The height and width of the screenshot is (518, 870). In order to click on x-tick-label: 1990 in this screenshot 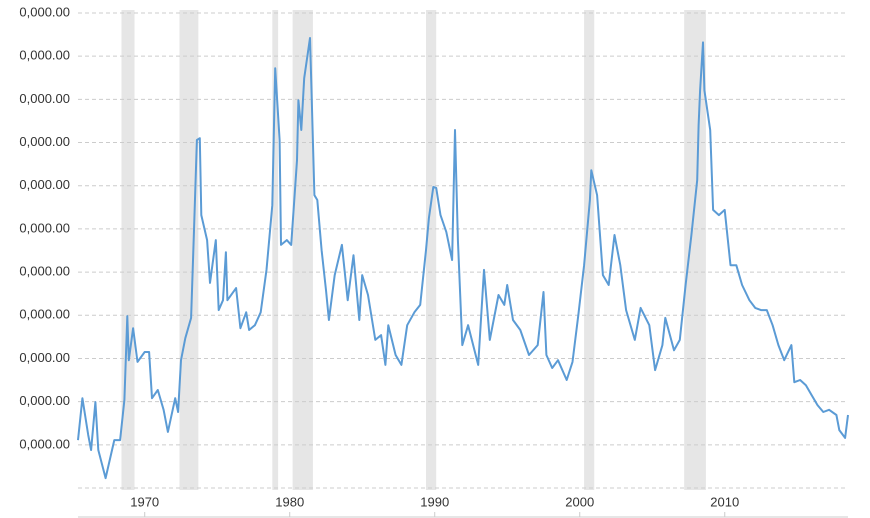, I will do `click(434, 501)`.